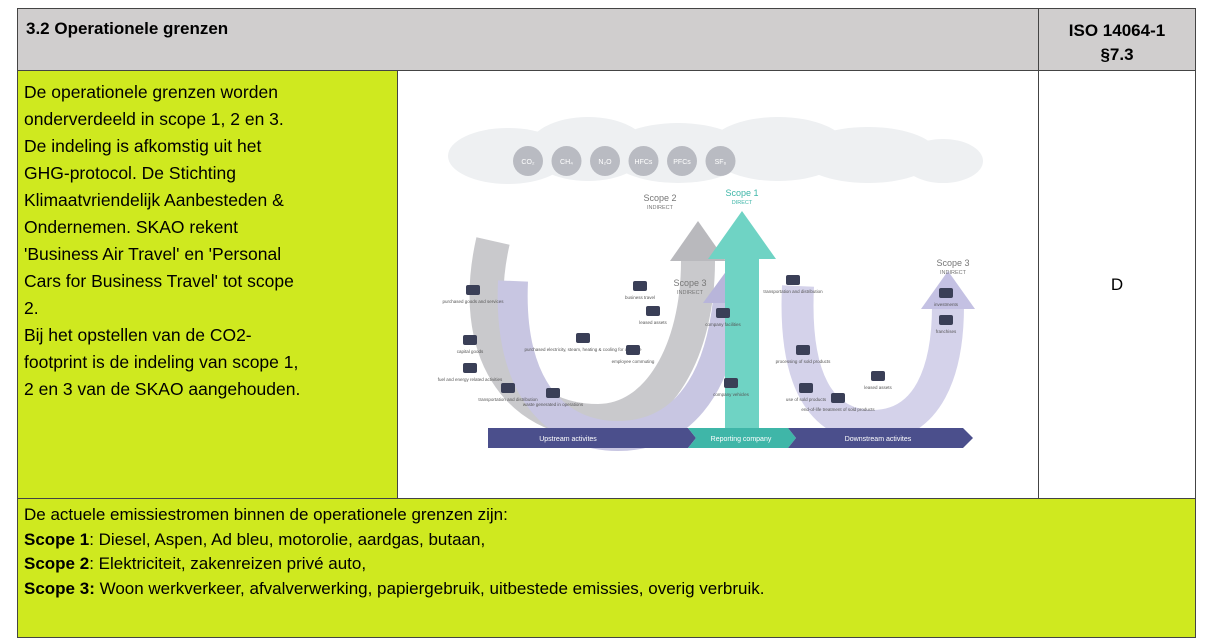 The width and height of the screenshot is (1216, 638). I want to click on item-label: business travel, so click(640, 297).